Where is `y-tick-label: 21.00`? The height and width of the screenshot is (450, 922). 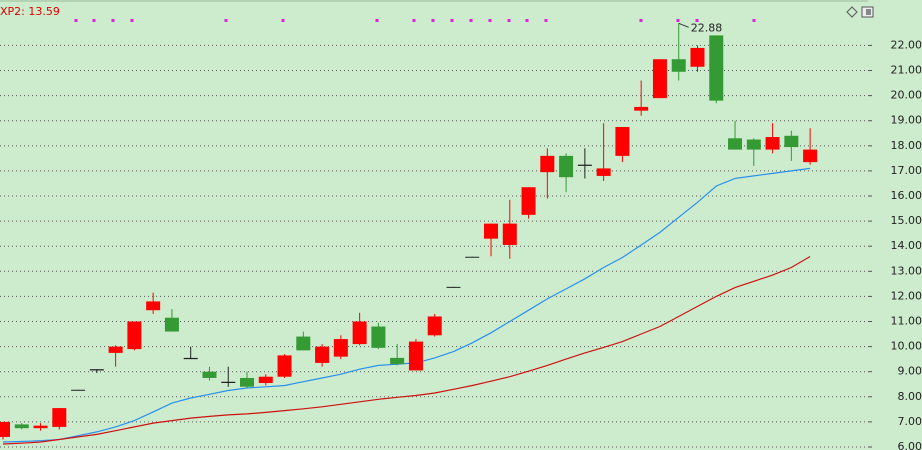
y-tick-label: 21.00 is located at coordinates (906, 70).